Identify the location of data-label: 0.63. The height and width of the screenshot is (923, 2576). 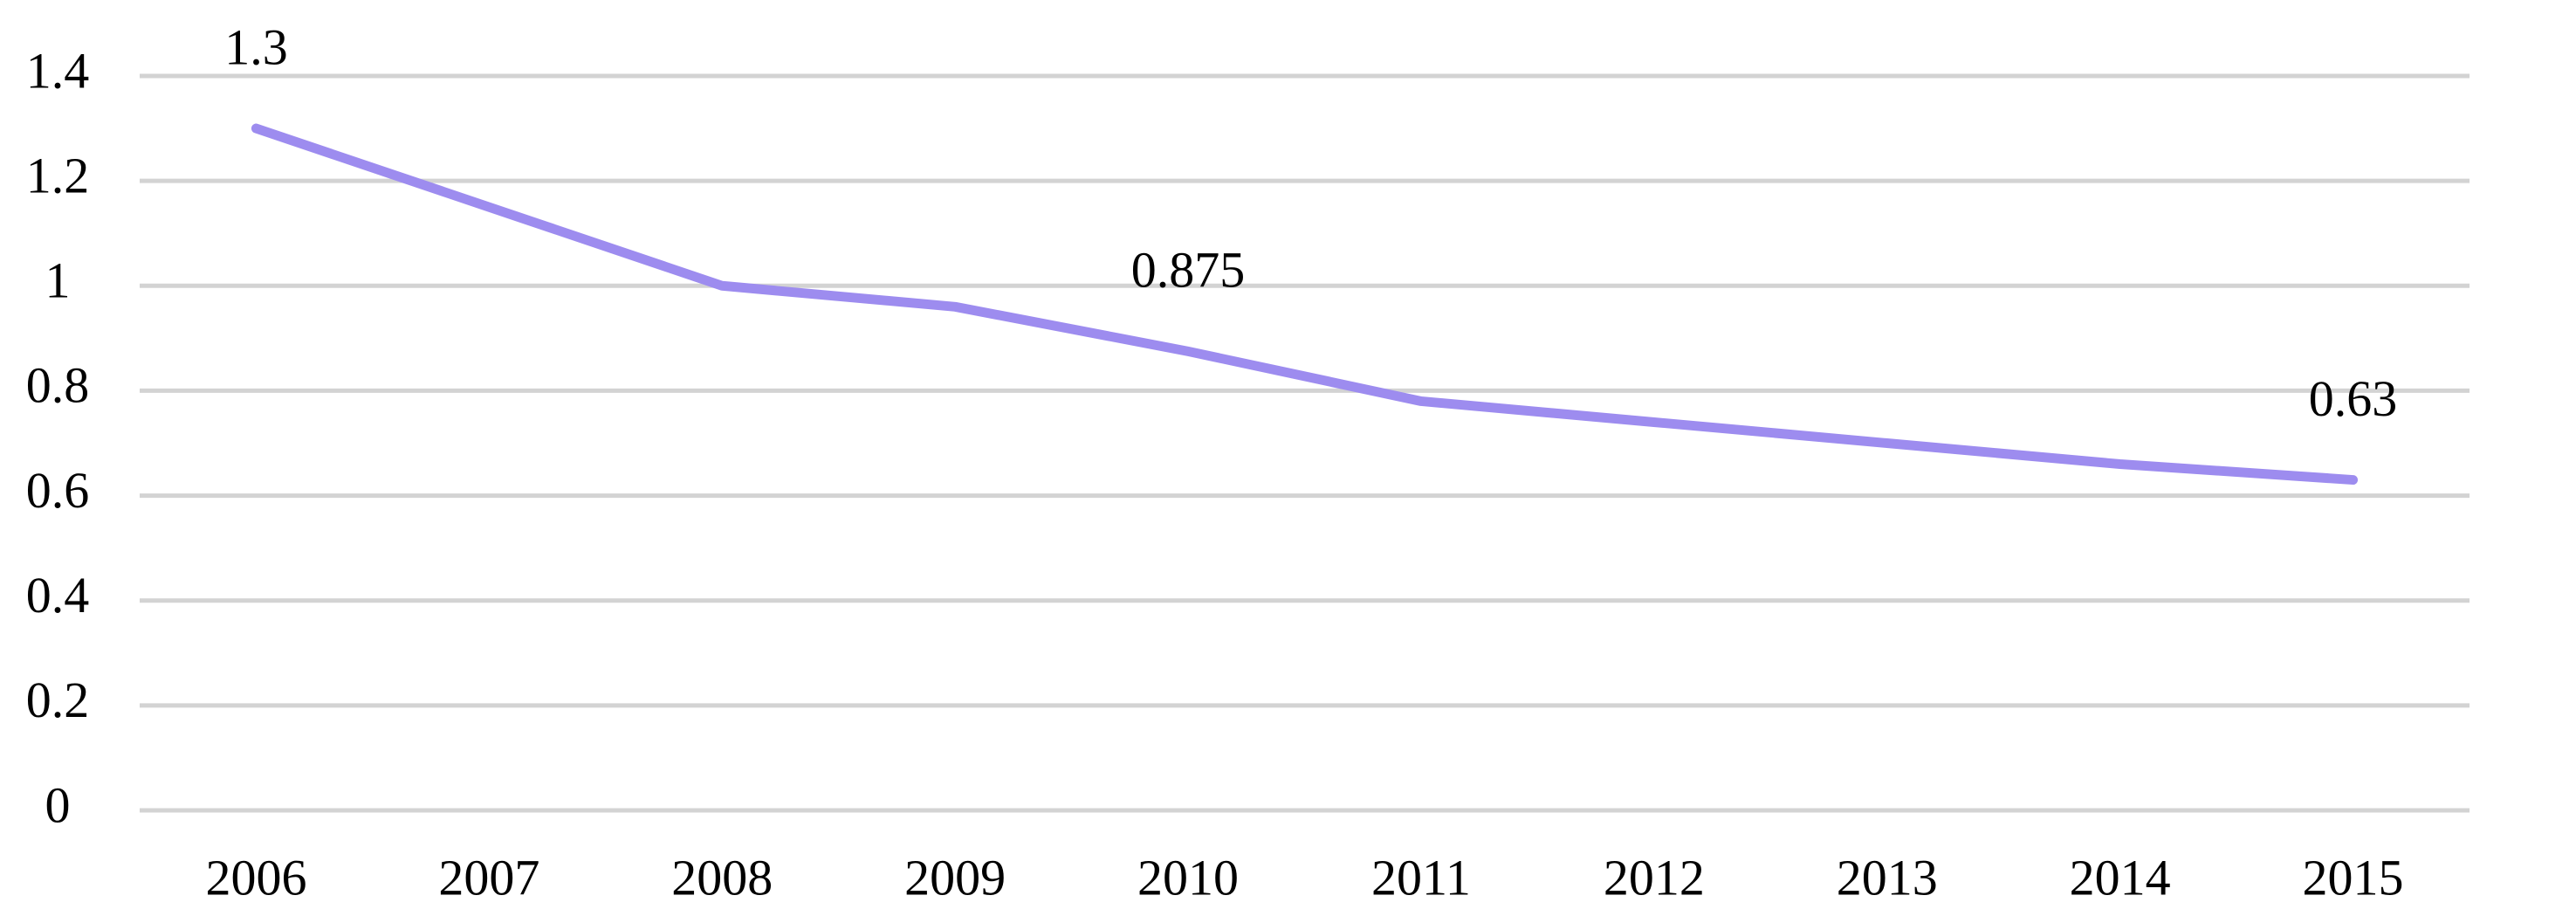
(2353, 399).